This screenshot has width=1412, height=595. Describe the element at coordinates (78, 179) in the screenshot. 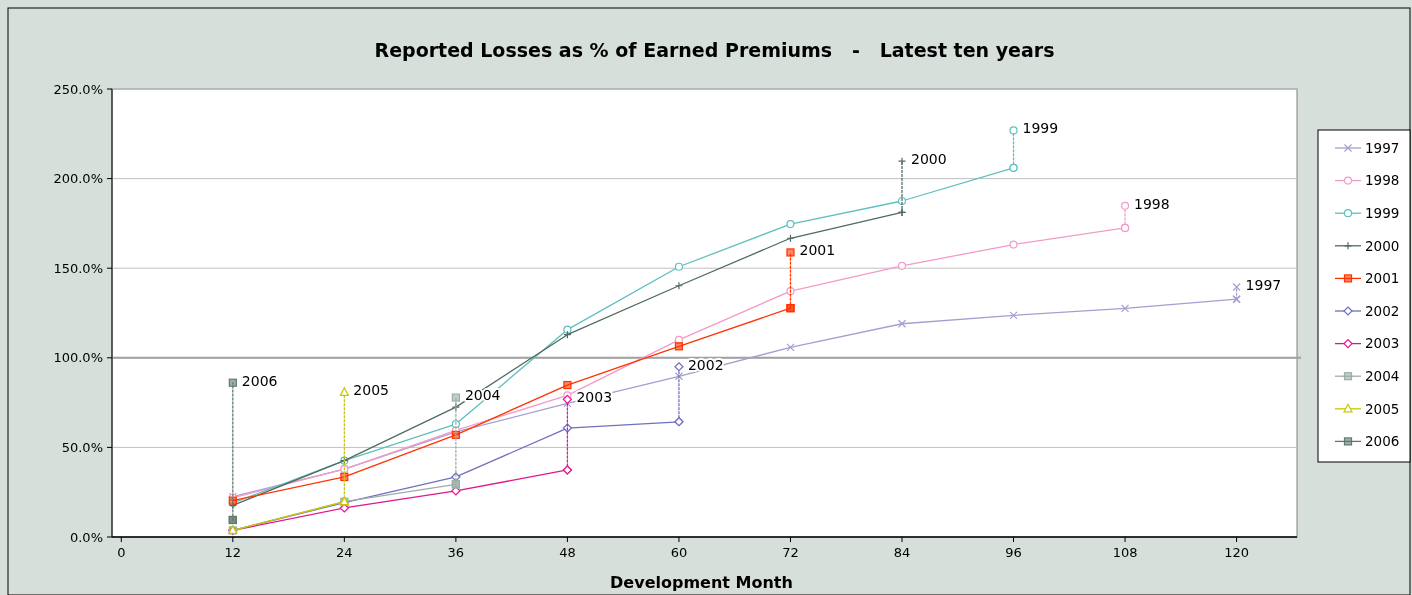

I see `y-tick-label: 200.0%` at that location.